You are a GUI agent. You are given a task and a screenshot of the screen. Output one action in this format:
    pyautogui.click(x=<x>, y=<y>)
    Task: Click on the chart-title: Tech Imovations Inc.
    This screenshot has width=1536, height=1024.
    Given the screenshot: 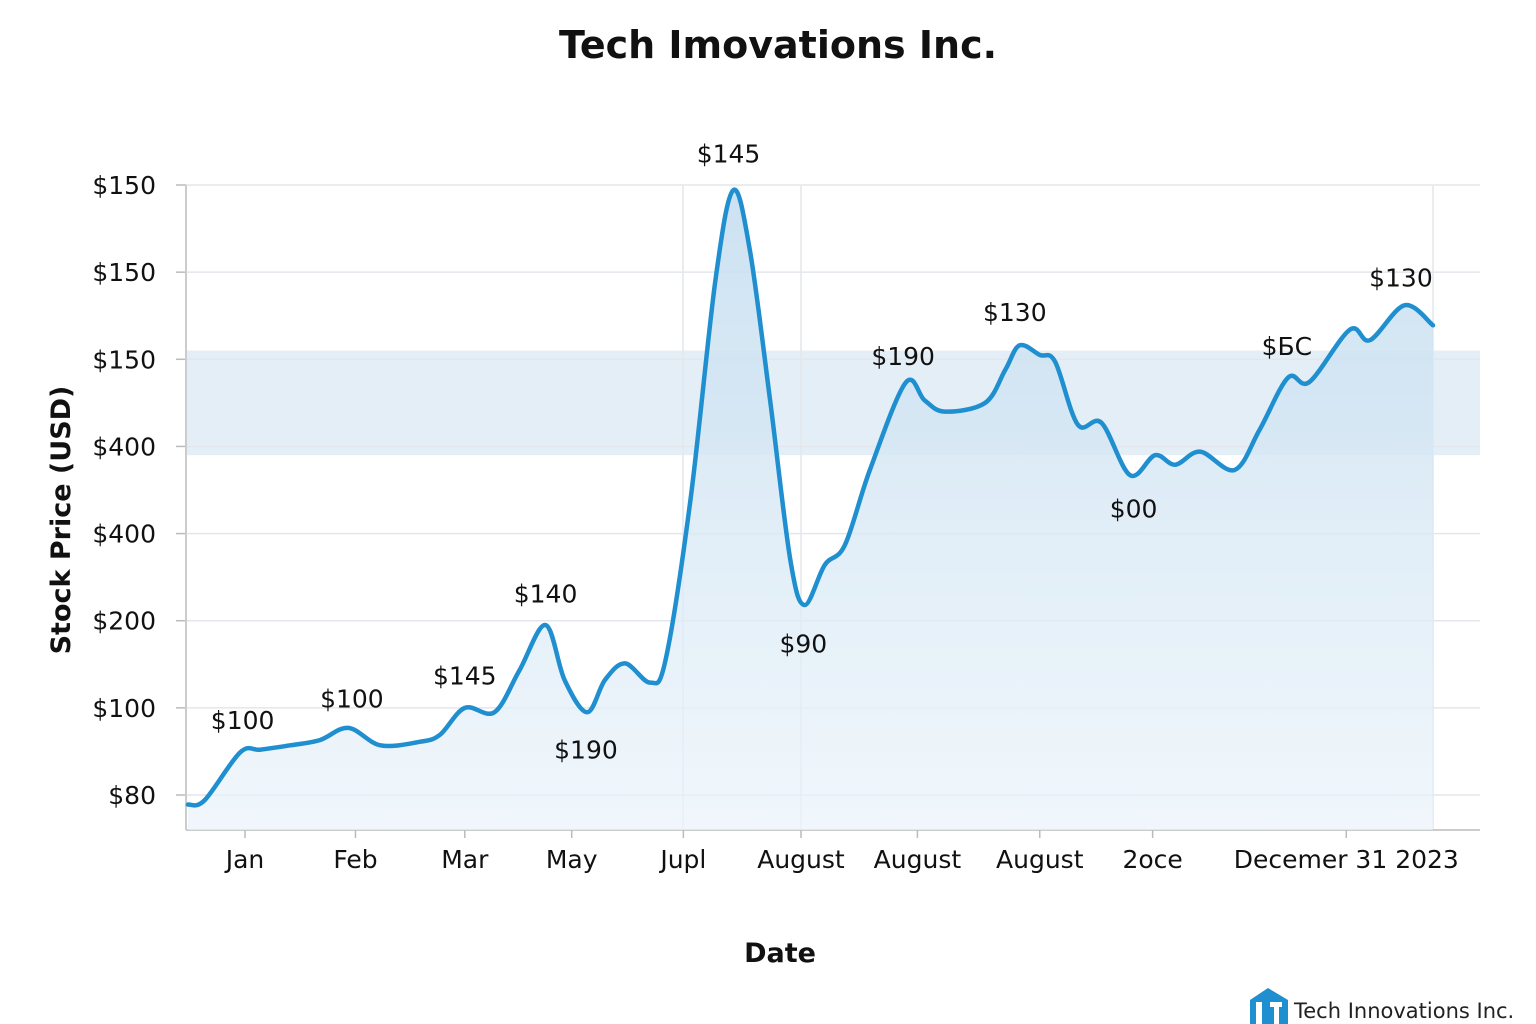 What is the action you would take?
    pyautogui.click(x=778, y=45)
    